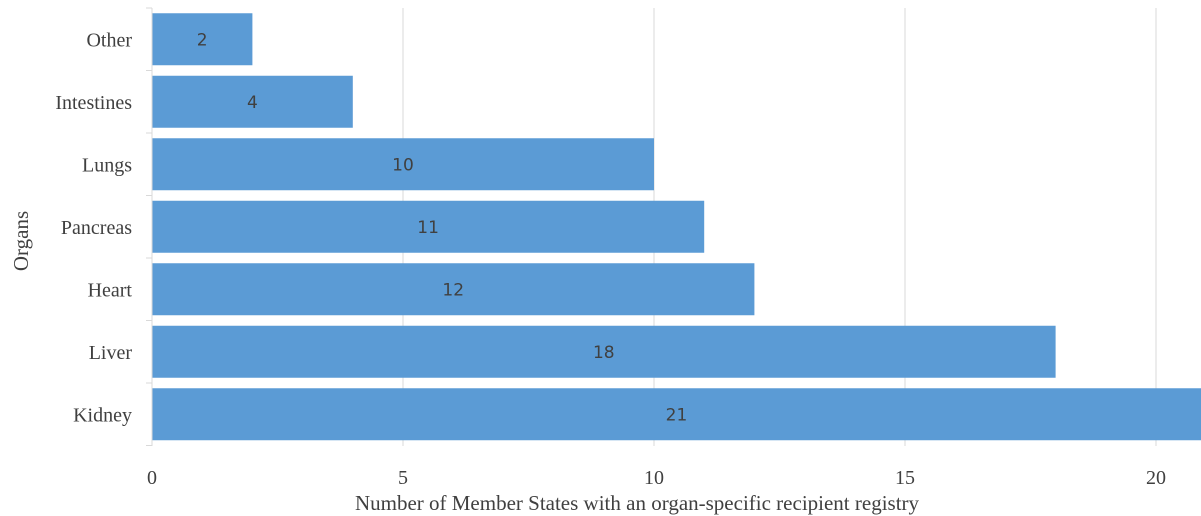 Image resolution: width=1201 pixels, height=516 pixels. Describe the element at coordinates (1156, 478) in the screenshot. I see `x-tick-label-20: 20` at that location.